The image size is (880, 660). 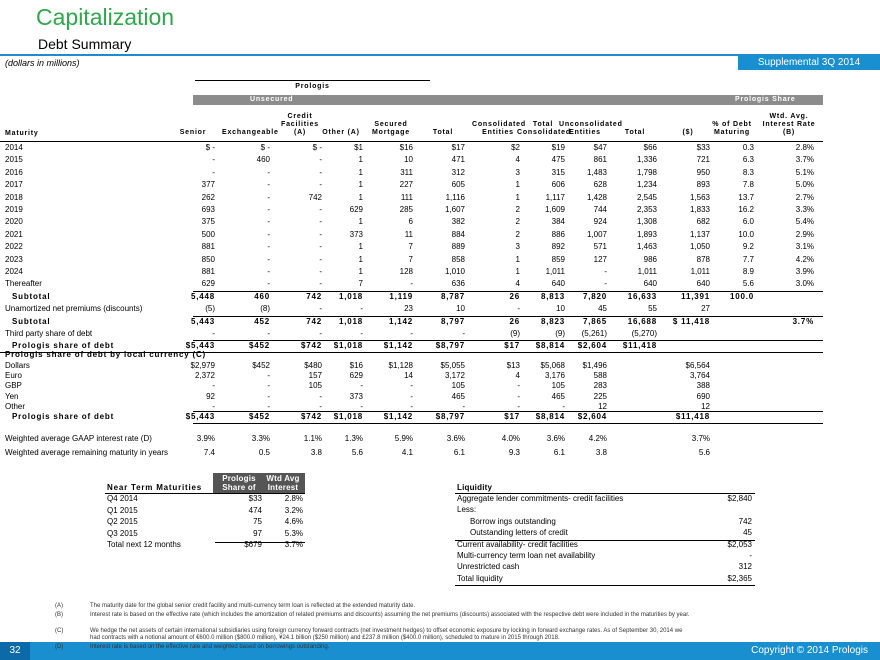 What do you see at coordinates (695, 296) in the screenshot?
I see `cell: 11,391` at bounding box center [695, 296].